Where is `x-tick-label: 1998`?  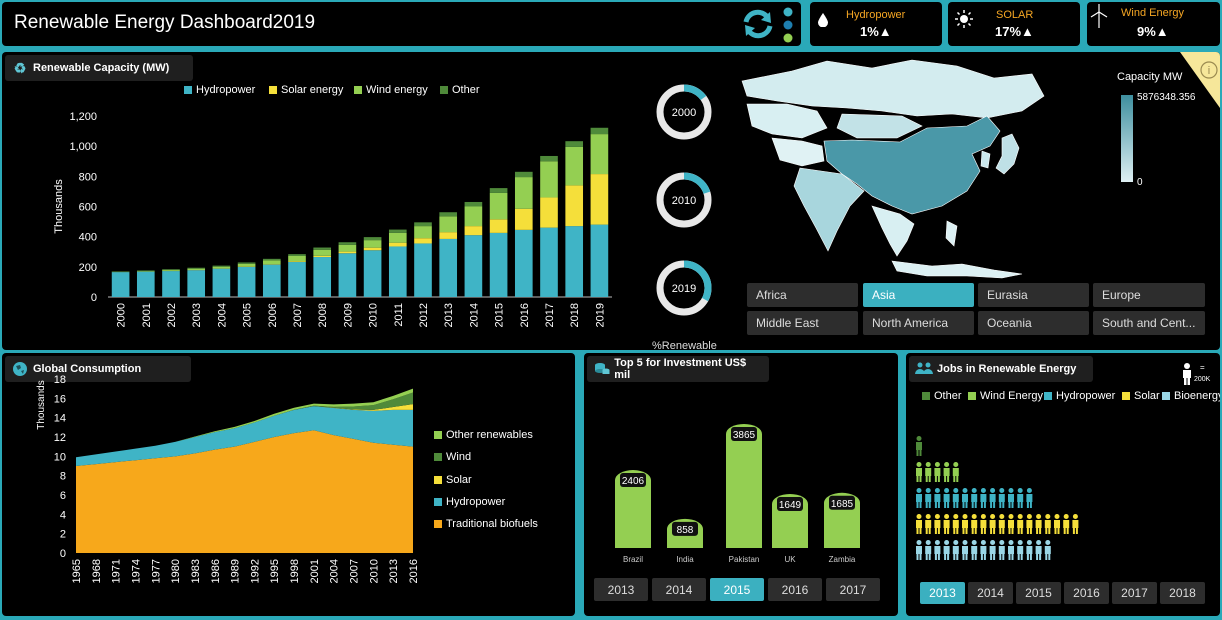 x-tick-label: 1998 is located at coordinates (295, 571).